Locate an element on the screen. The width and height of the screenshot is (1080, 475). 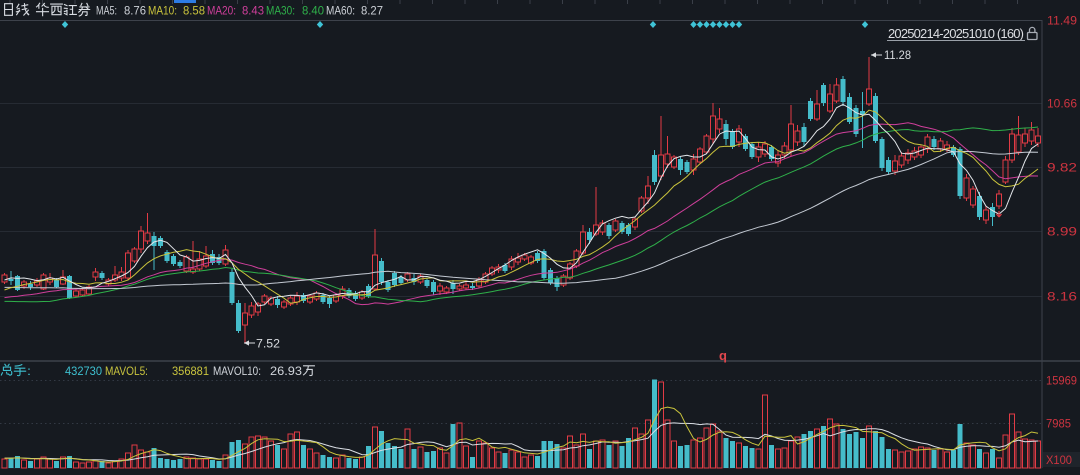
svg-text: MAVOL5: is located at coordinates (126, 371).